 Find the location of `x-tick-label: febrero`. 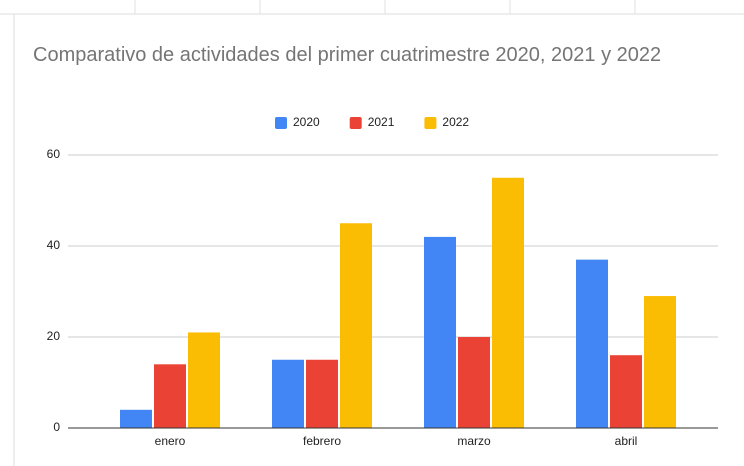

x-tick-label: febrero is located at coordinates (322, 441).